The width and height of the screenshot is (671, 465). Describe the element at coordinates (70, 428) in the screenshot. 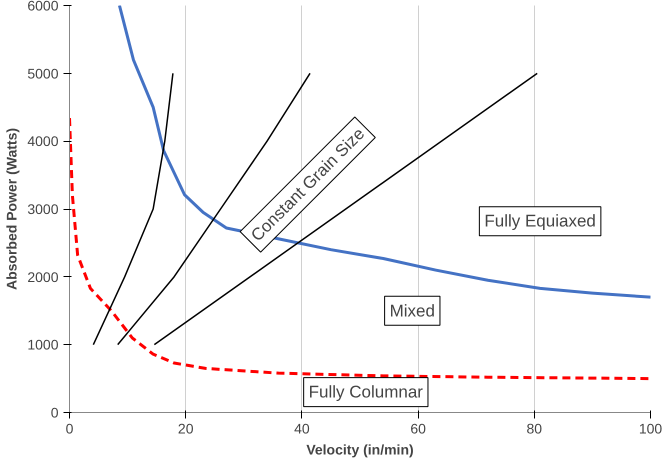

I see `x-tick-label: 0` at that location.